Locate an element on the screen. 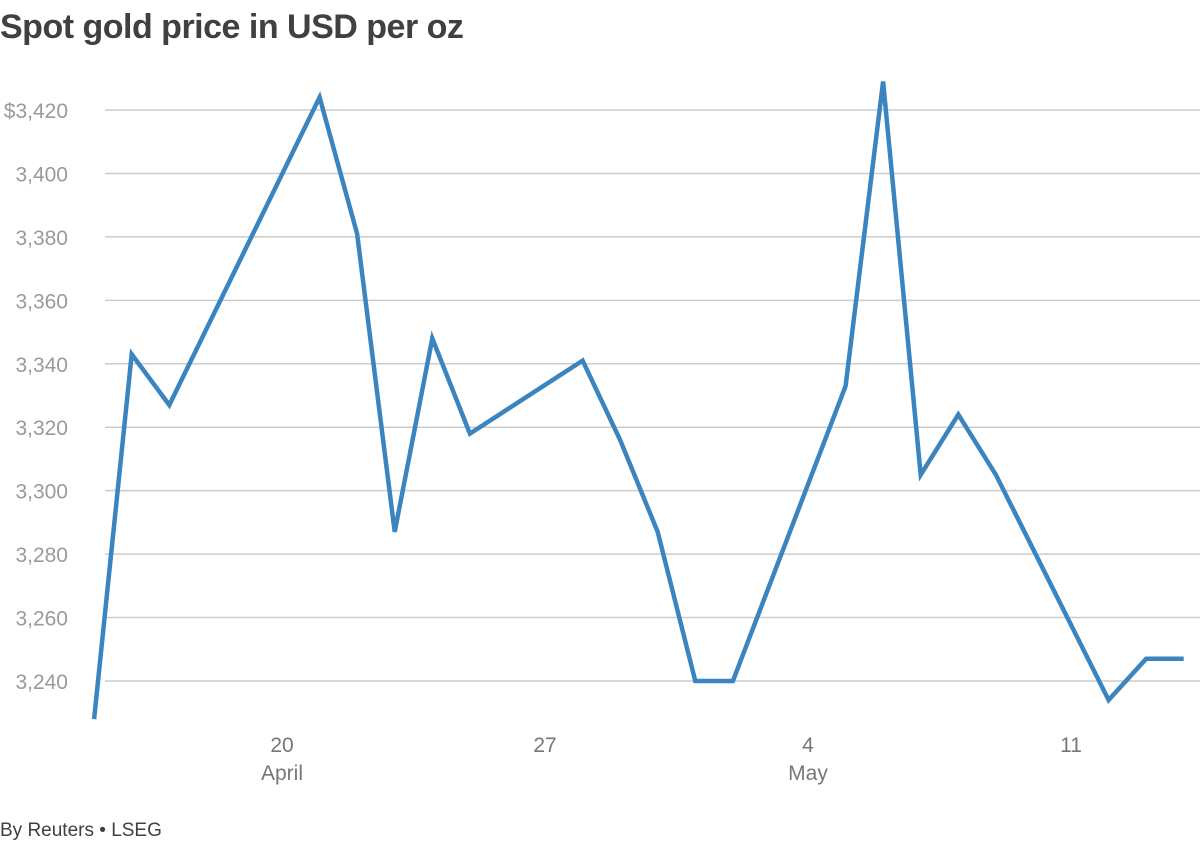 The image size is (1200, 845). y-tick-label: 3,300 is located at coordinates (41, 492).